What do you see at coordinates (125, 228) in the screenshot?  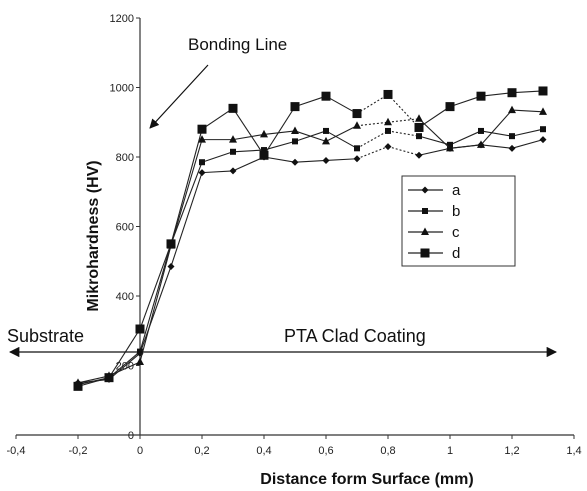 I see `y-tick-label: 600` at bounding box center [125, 228].